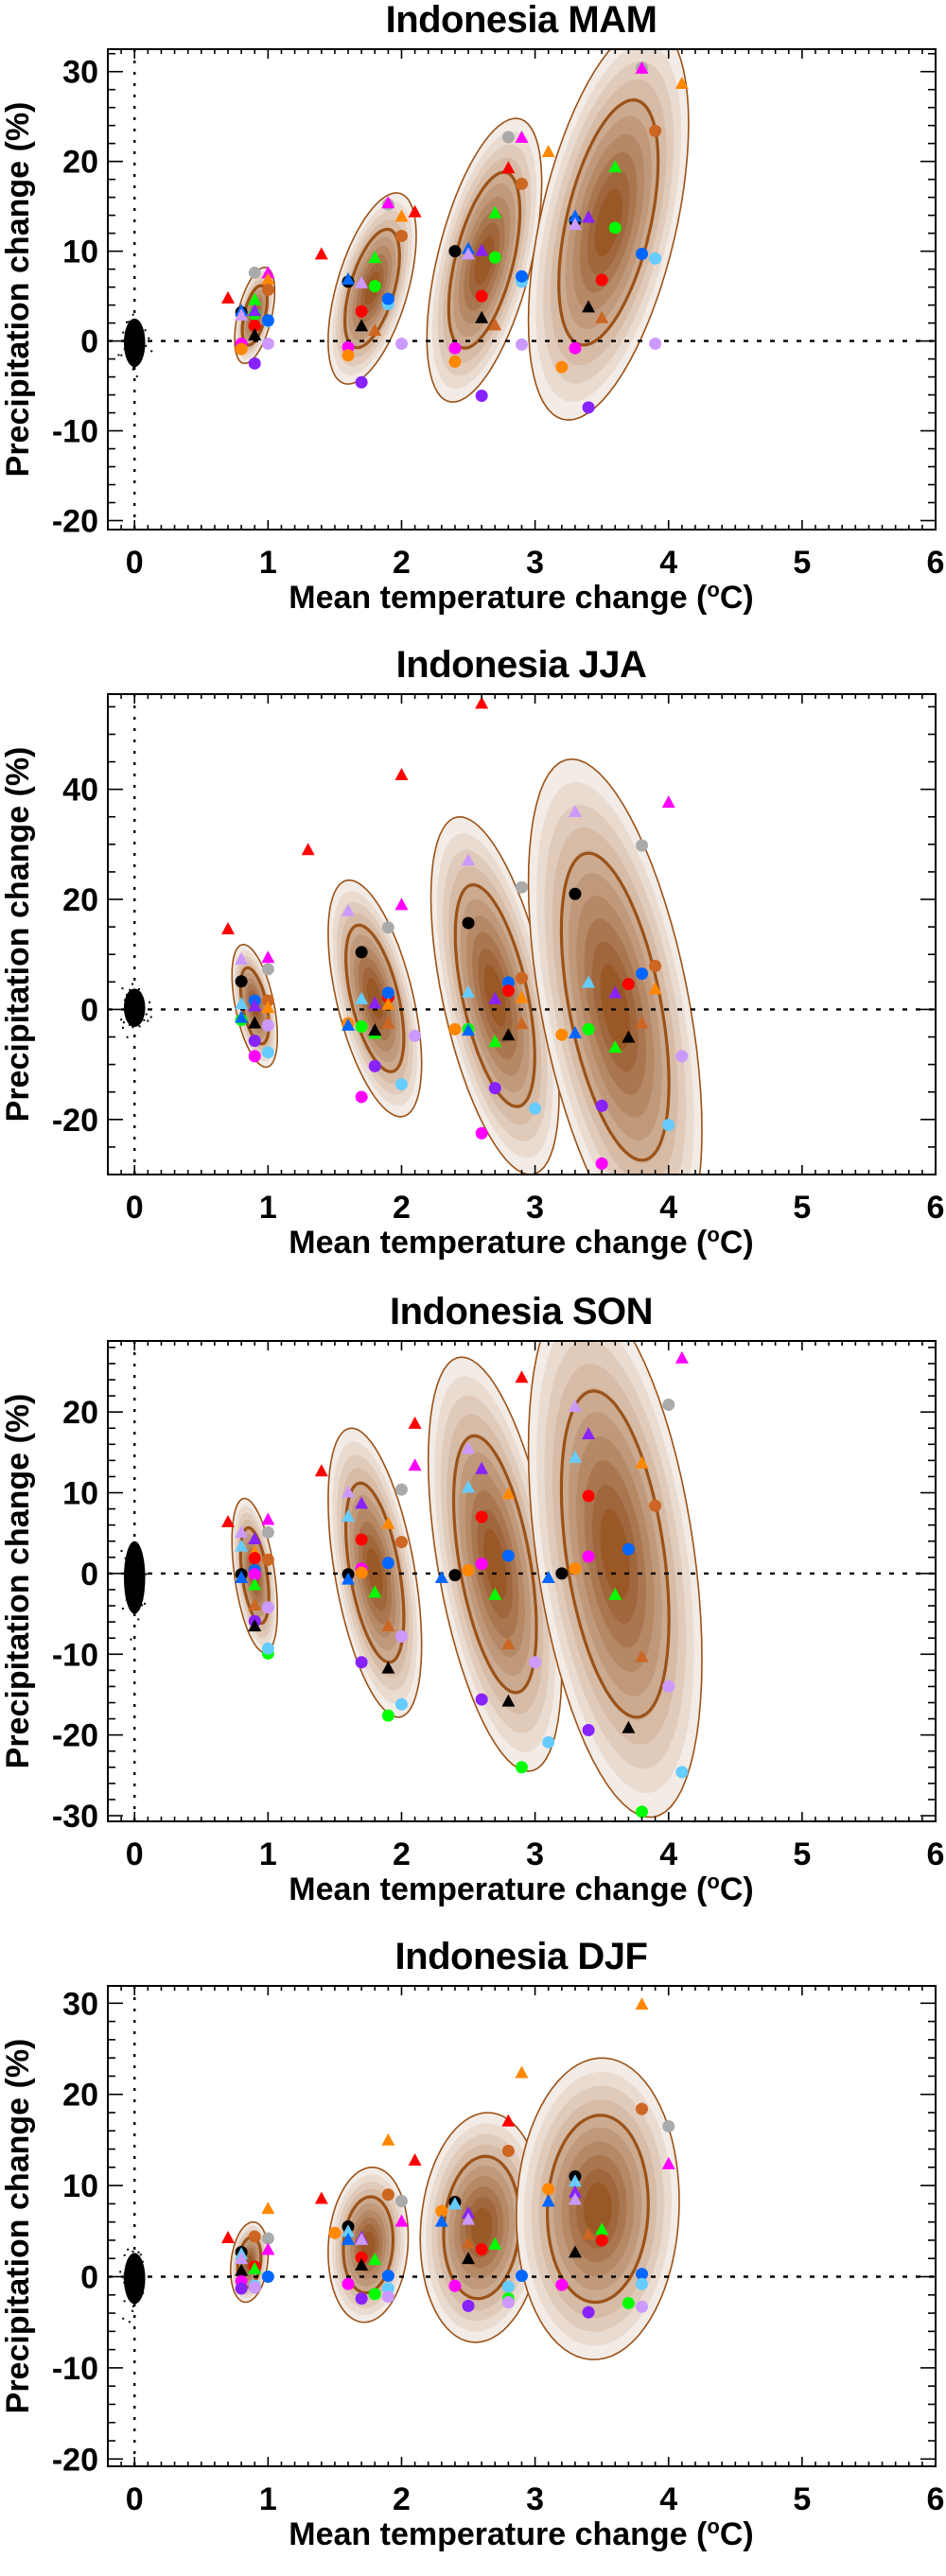 The image size is (946, 2576). I want to click on ellipse-outer-contour, so click(375, 1572).